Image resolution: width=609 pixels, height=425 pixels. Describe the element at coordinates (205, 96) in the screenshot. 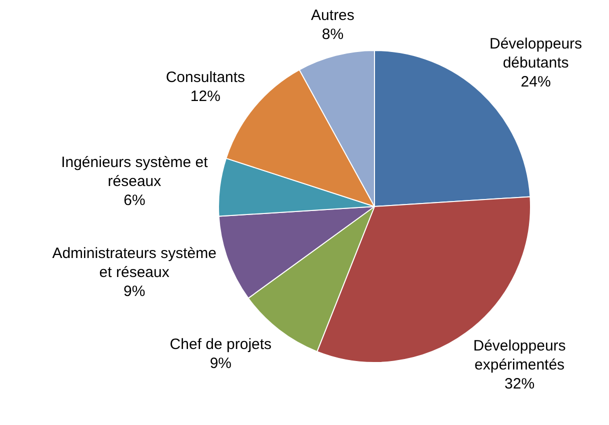

I see `data-label: 12%` at that location.